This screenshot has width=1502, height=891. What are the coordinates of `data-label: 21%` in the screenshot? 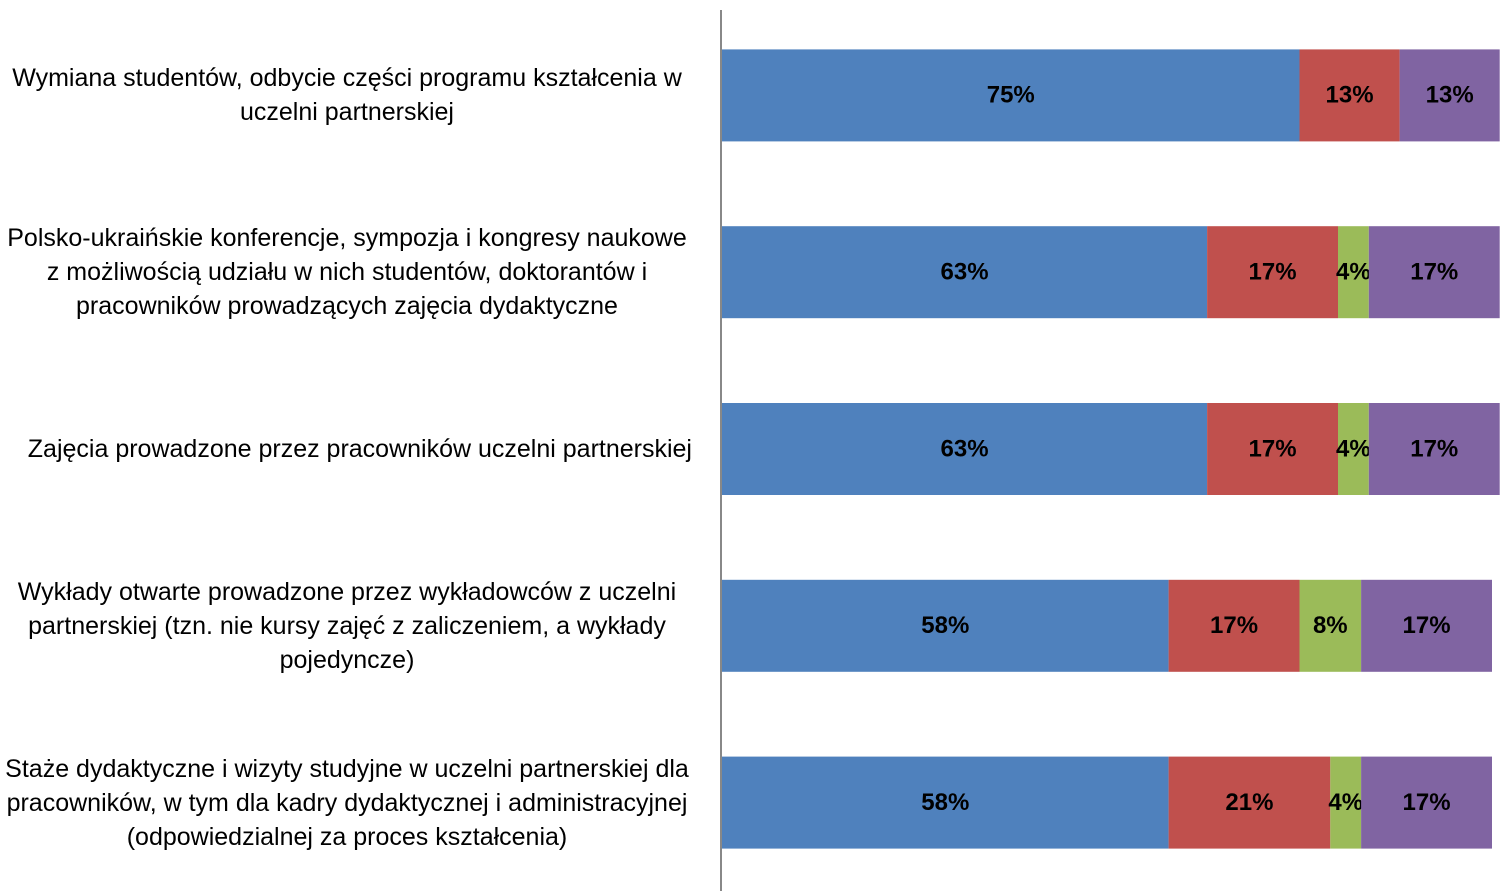 It's located at (1249, 802).